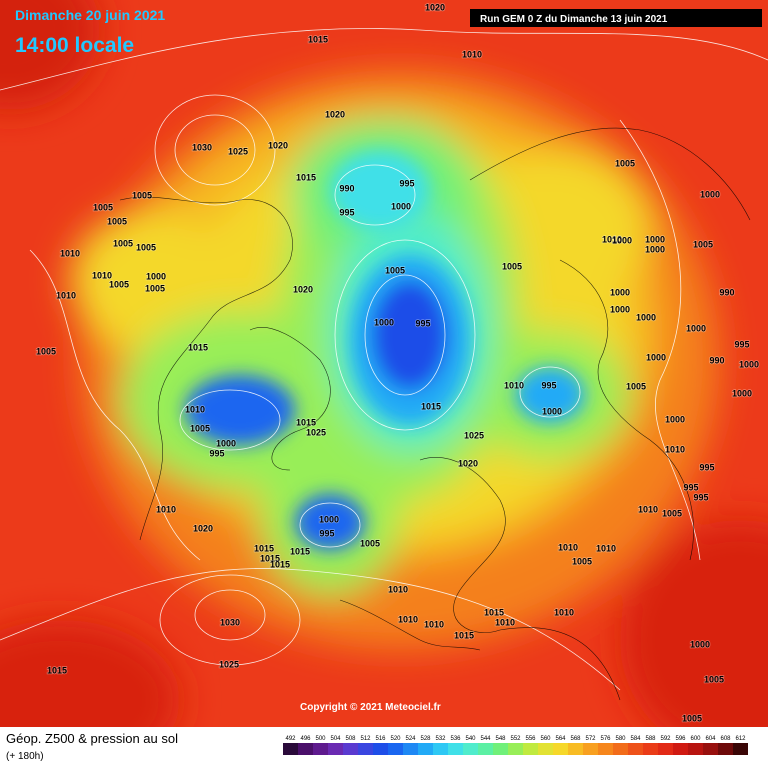 The height and width of the screenshot is (768, 768). What do you see at coordinates (305, 739) in the screenshot?
I see `colorbar-label: 496` at bounding box center [305, 739].